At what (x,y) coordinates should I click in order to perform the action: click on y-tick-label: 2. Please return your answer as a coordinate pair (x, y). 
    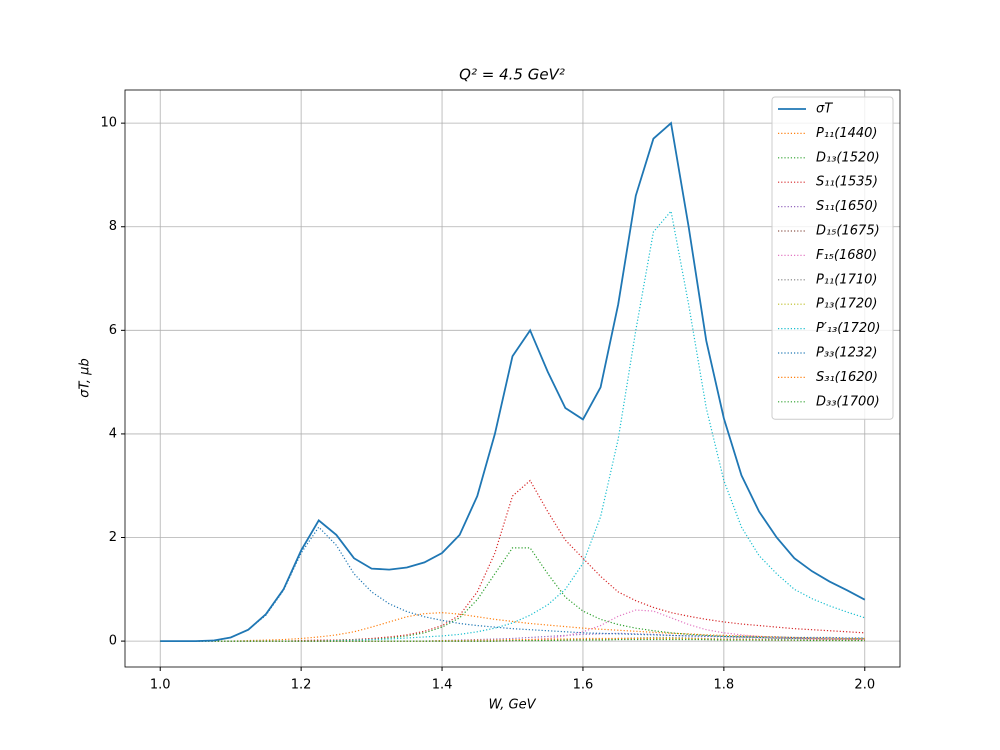
    Looking at the image, I should click on (113, 537).